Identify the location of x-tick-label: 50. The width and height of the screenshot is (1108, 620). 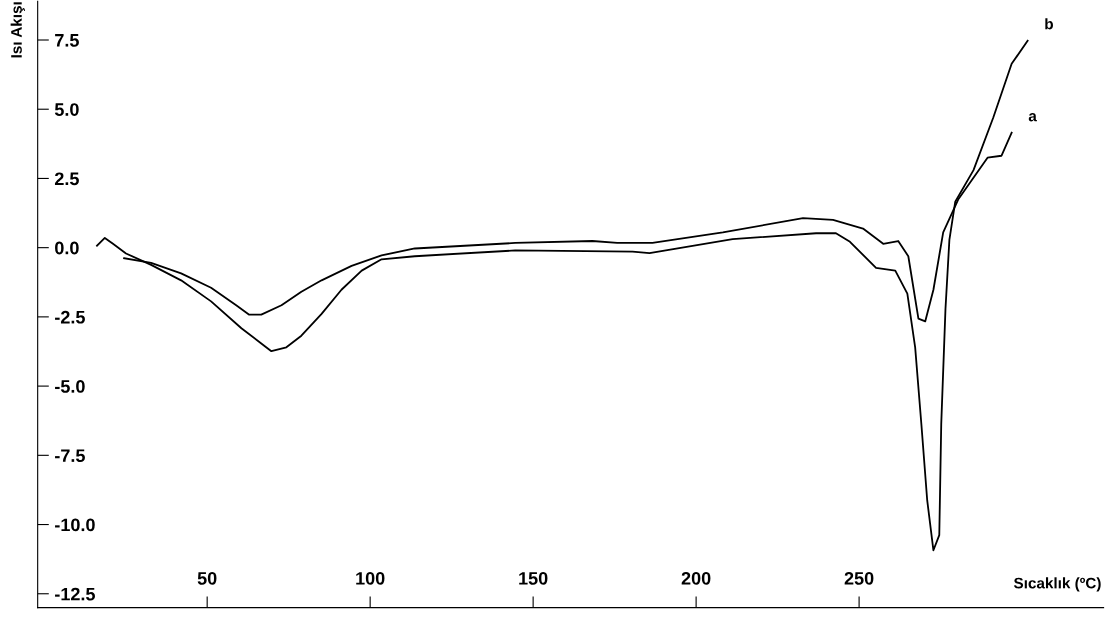
(207, 578).